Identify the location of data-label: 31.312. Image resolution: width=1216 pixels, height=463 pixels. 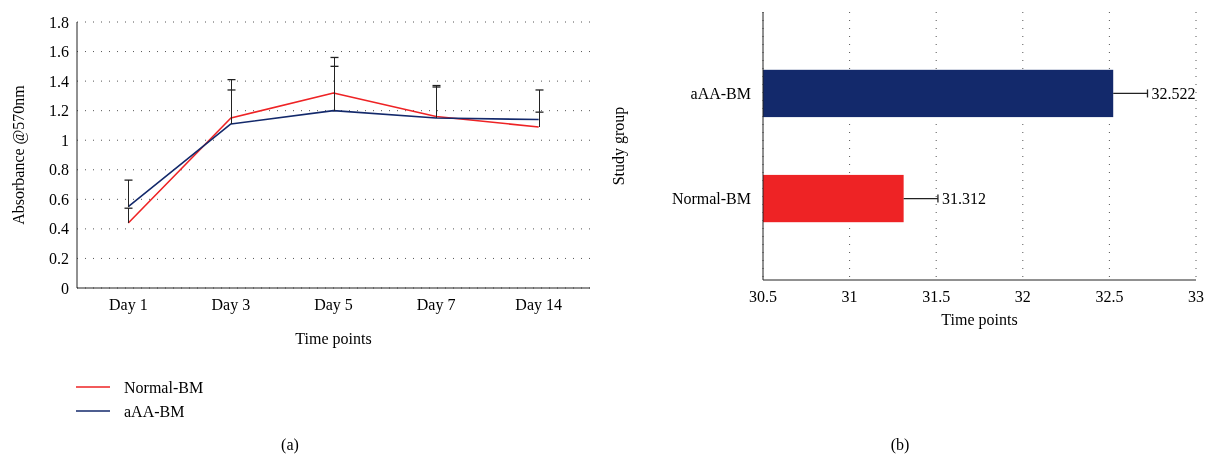
(963, 199).